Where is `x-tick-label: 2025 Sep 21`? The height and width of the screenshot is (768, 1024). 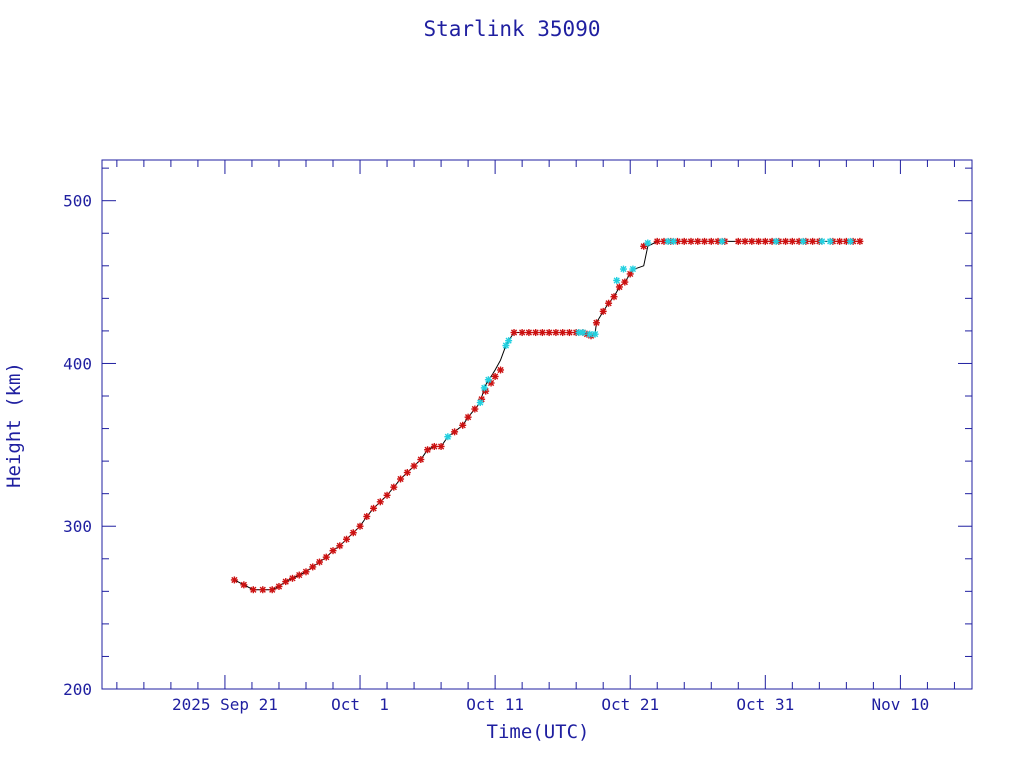 x-tick-label: 2025 Sep 21 is located at coordinates (225, 704).